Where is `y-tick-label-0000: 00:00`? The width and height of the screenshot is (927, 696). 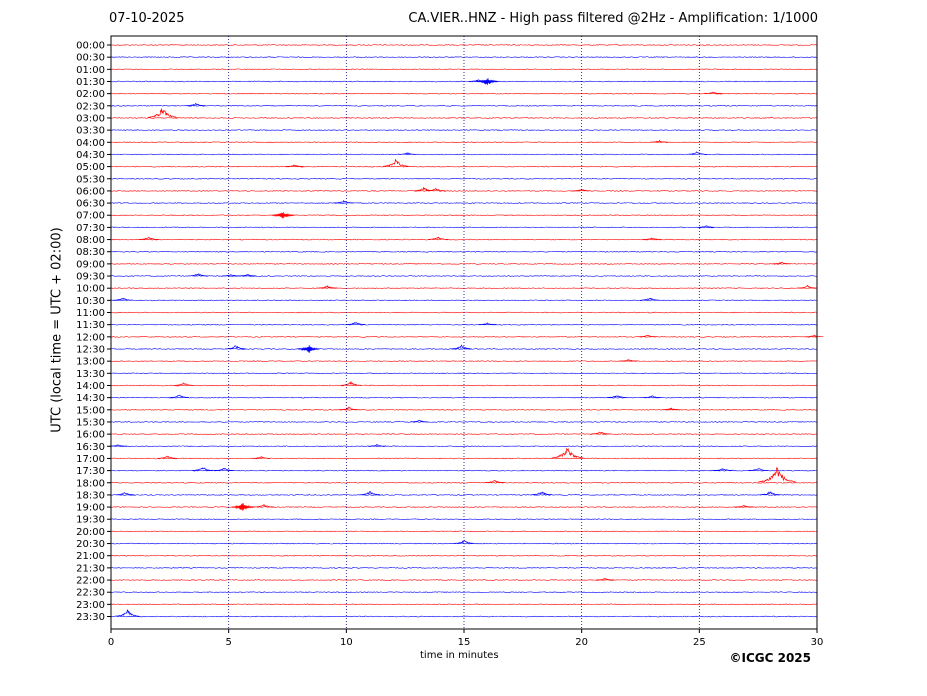 y-tick-label-0000: 00:00 is located at coordinates (90, 46).